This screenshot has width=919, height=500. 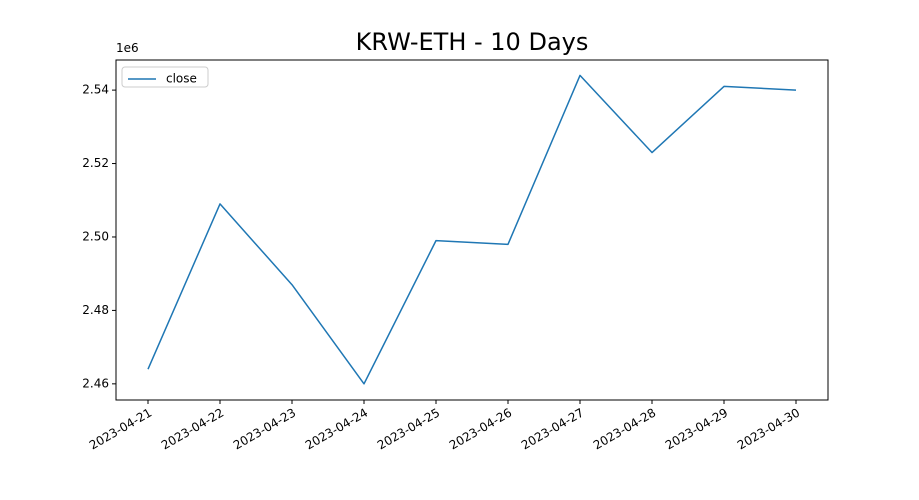 I want to click on x-tick-label: 2023-04-22, so click(x=192, y=429).